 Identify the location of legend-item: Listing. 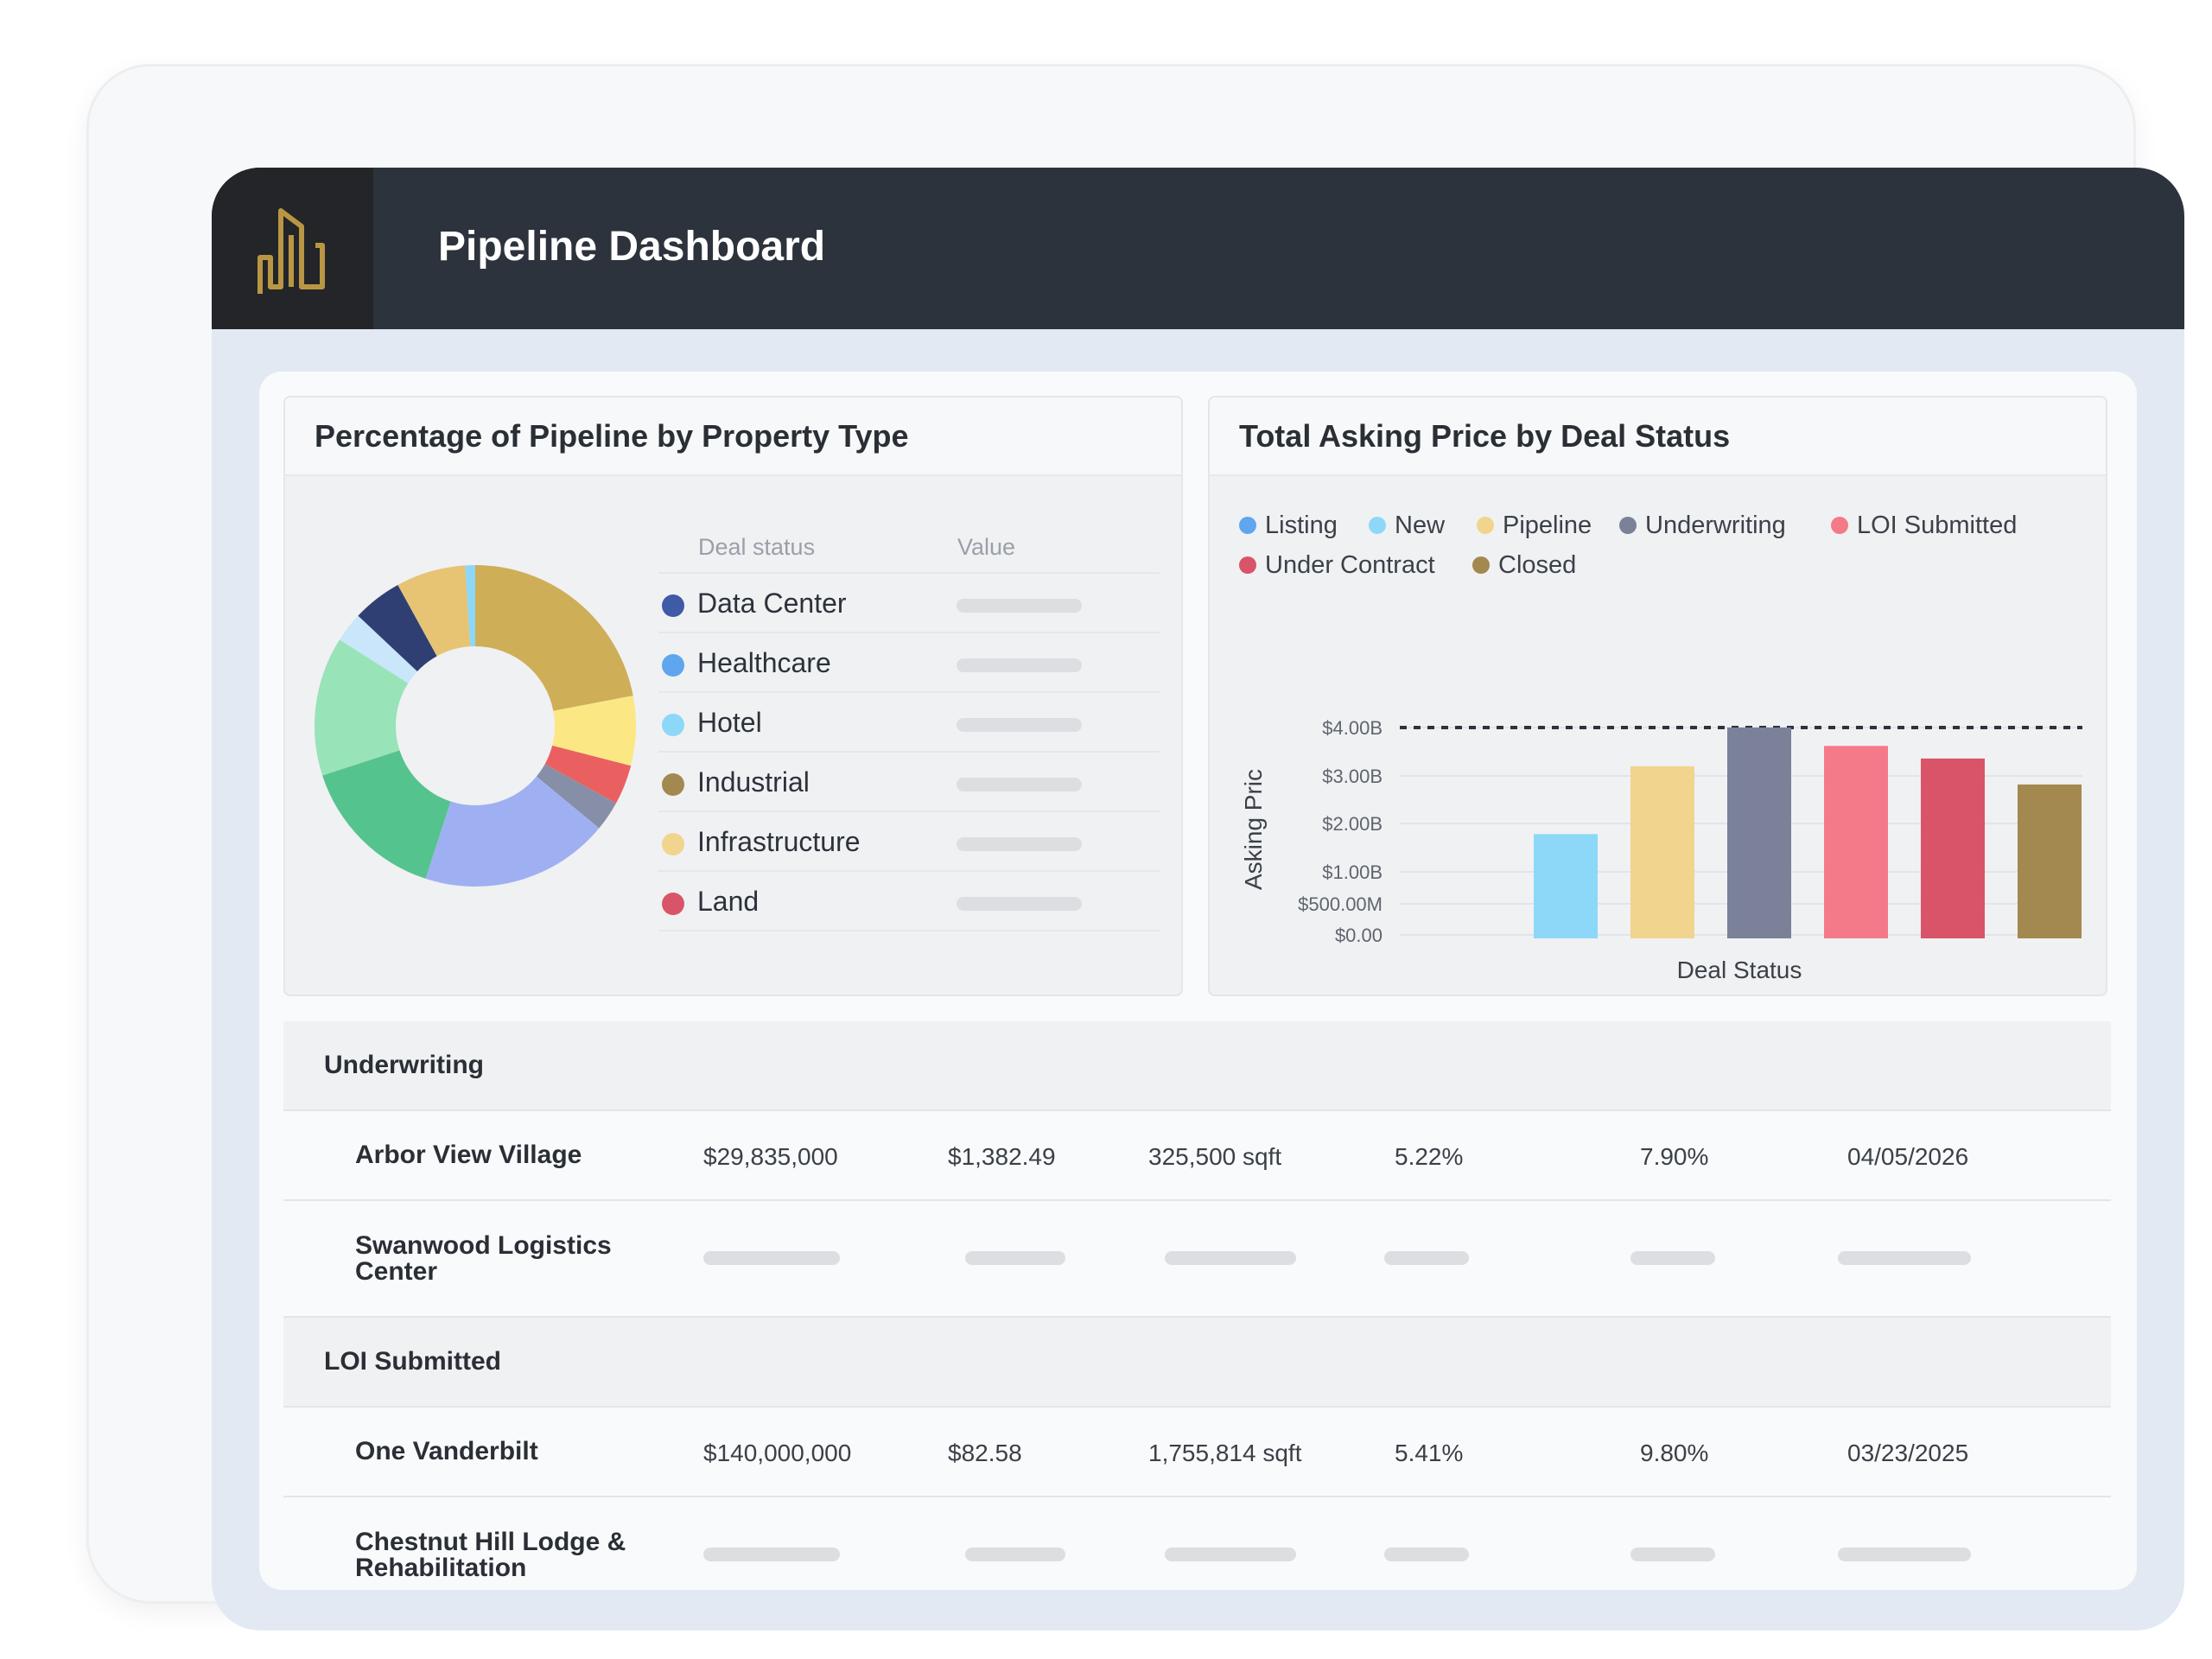
(1288, 526).